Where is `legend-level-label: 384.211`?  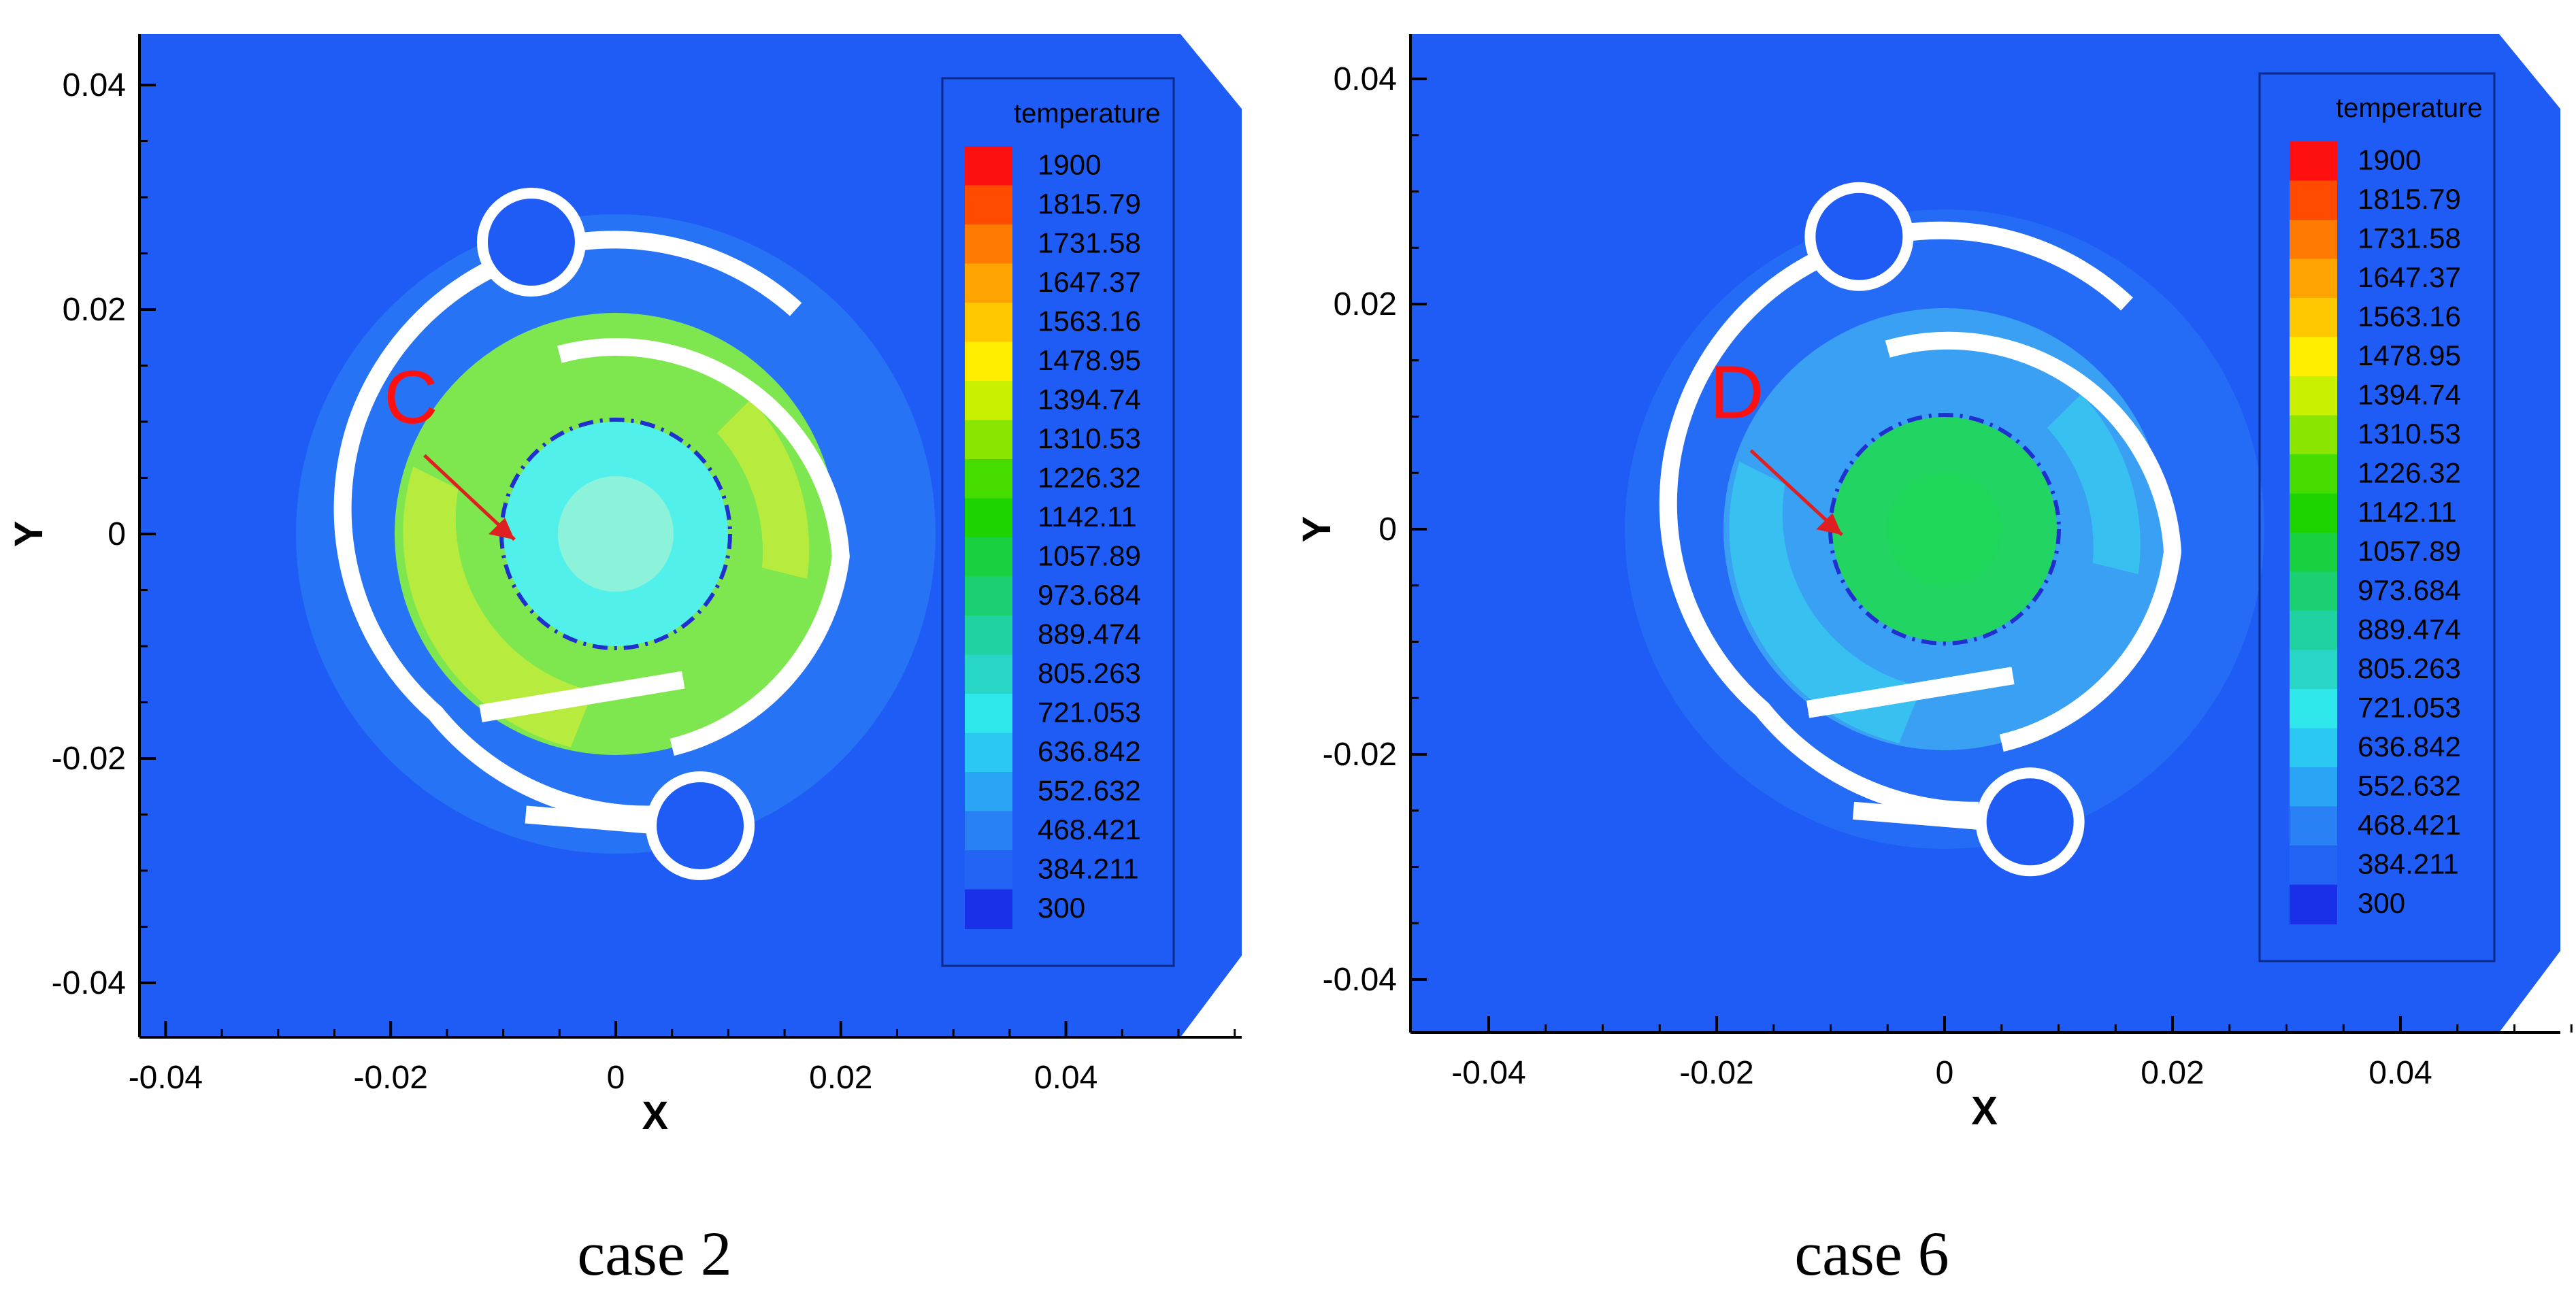
legend-level-label: 384.211 is located at coordinates (2409, 863).